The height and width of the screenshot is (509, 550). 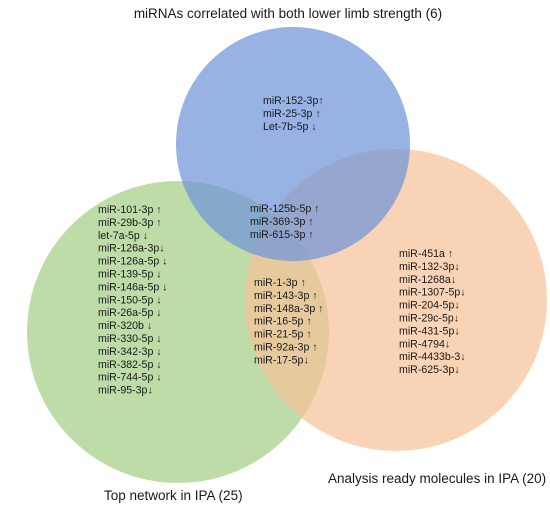 I want to click on mirna-item: miR-1-3p ↑, so click(x=280, y=283).